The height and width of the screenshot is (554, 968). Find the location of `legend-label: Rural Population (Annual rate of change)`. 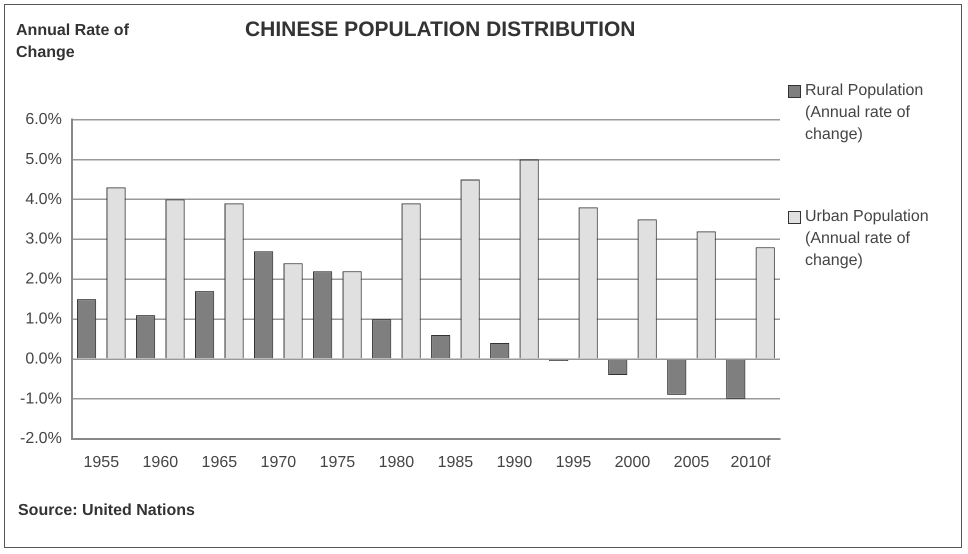

legend-label: Rural Population (Annual rate of change) is located at coordinates (864, 113).